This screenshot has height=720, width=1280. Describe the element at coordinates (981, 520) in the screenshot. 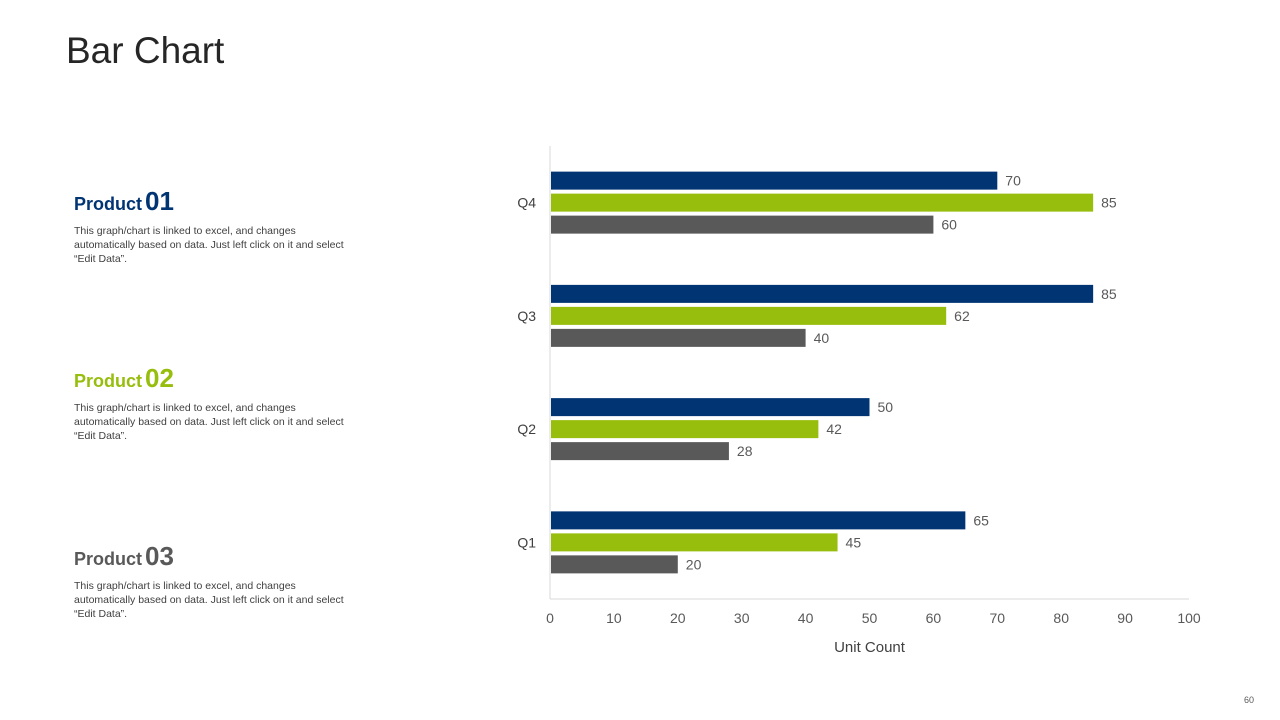

I see `data-label-q1-product-01: 65` at that location.